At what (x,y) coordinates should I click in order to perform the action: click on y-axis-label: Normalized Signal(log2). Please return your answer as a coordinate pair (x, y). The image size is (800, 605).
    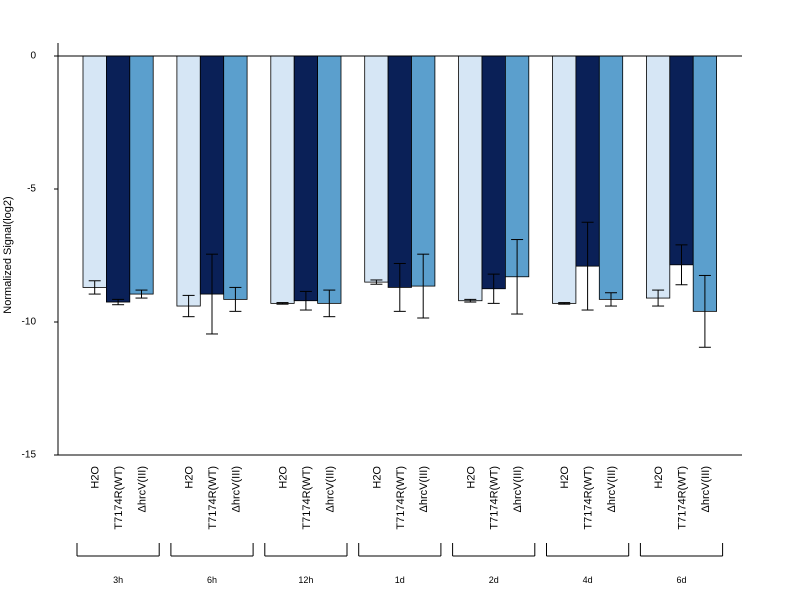
    Looking at the image, I should click on (8, 254).